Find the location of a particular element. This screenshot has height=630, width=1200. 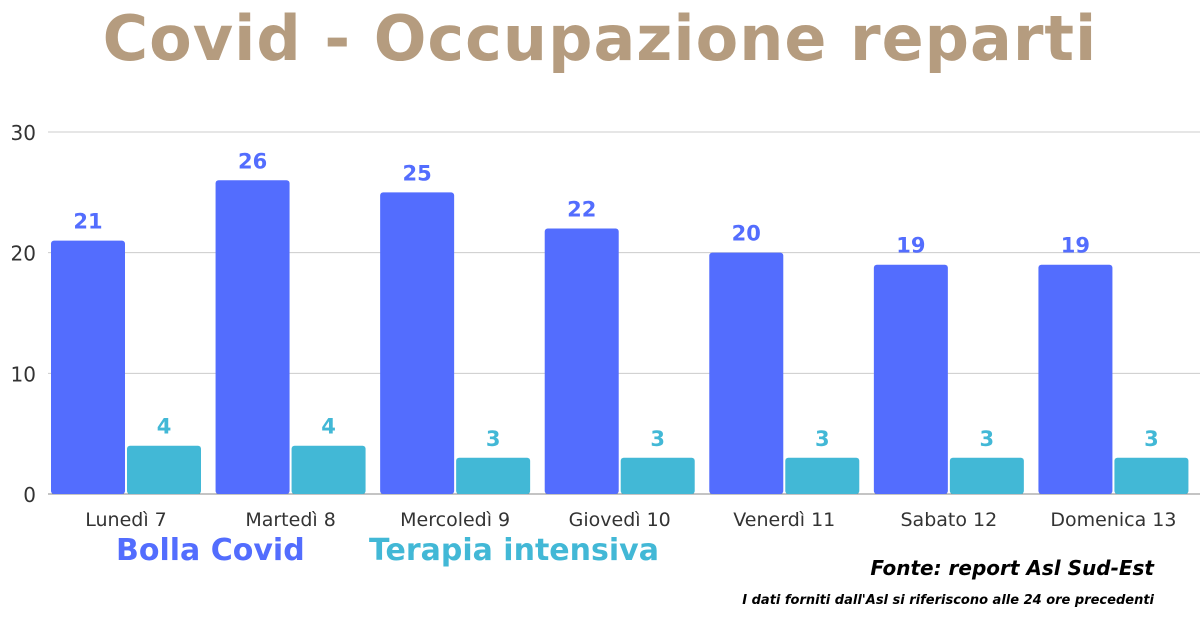

x-tick-label: Sabato 12 is located at coordinates (949, 520).